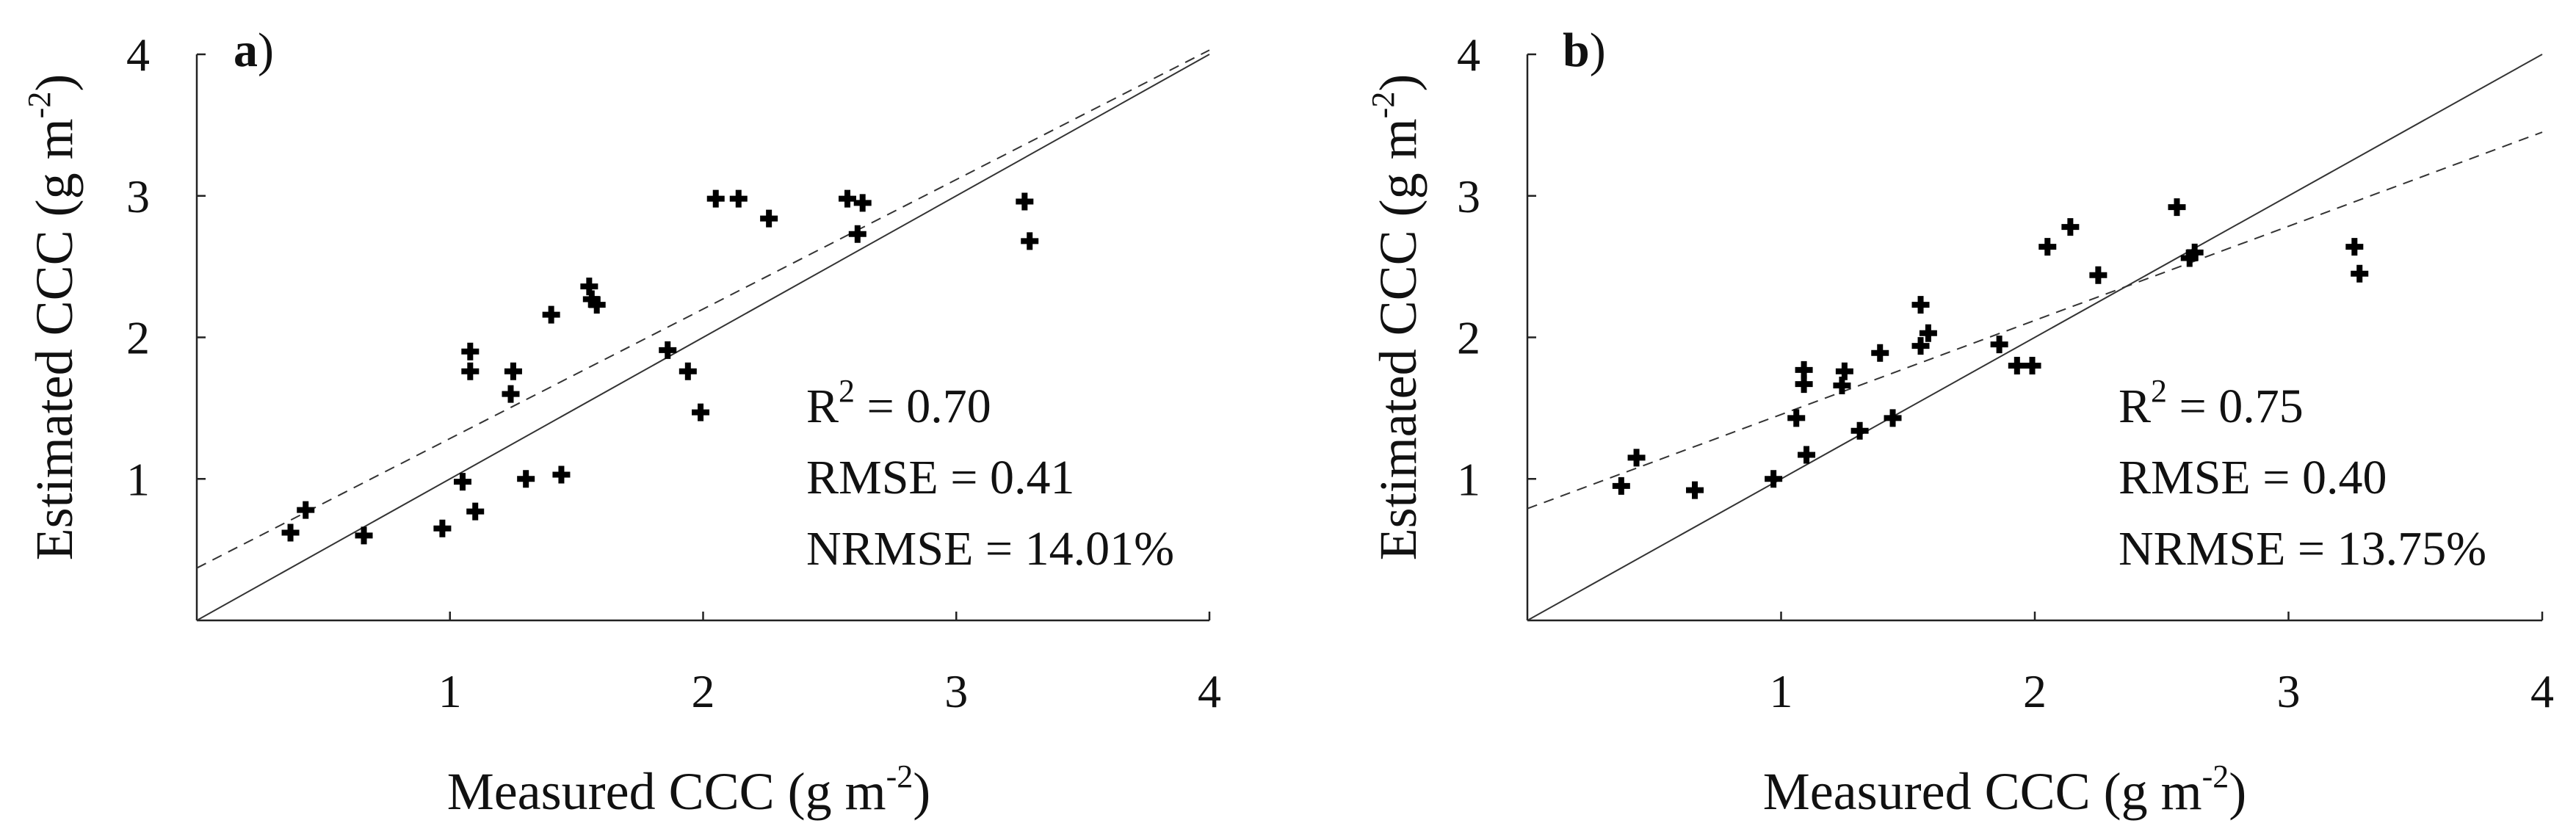 The width and height of the screenshot is (2576, 837). Describe the element at coordinates (2302, 549) in the screenshot. I see `nrmse-text-b: NRMSE = 13.75%` at that location.